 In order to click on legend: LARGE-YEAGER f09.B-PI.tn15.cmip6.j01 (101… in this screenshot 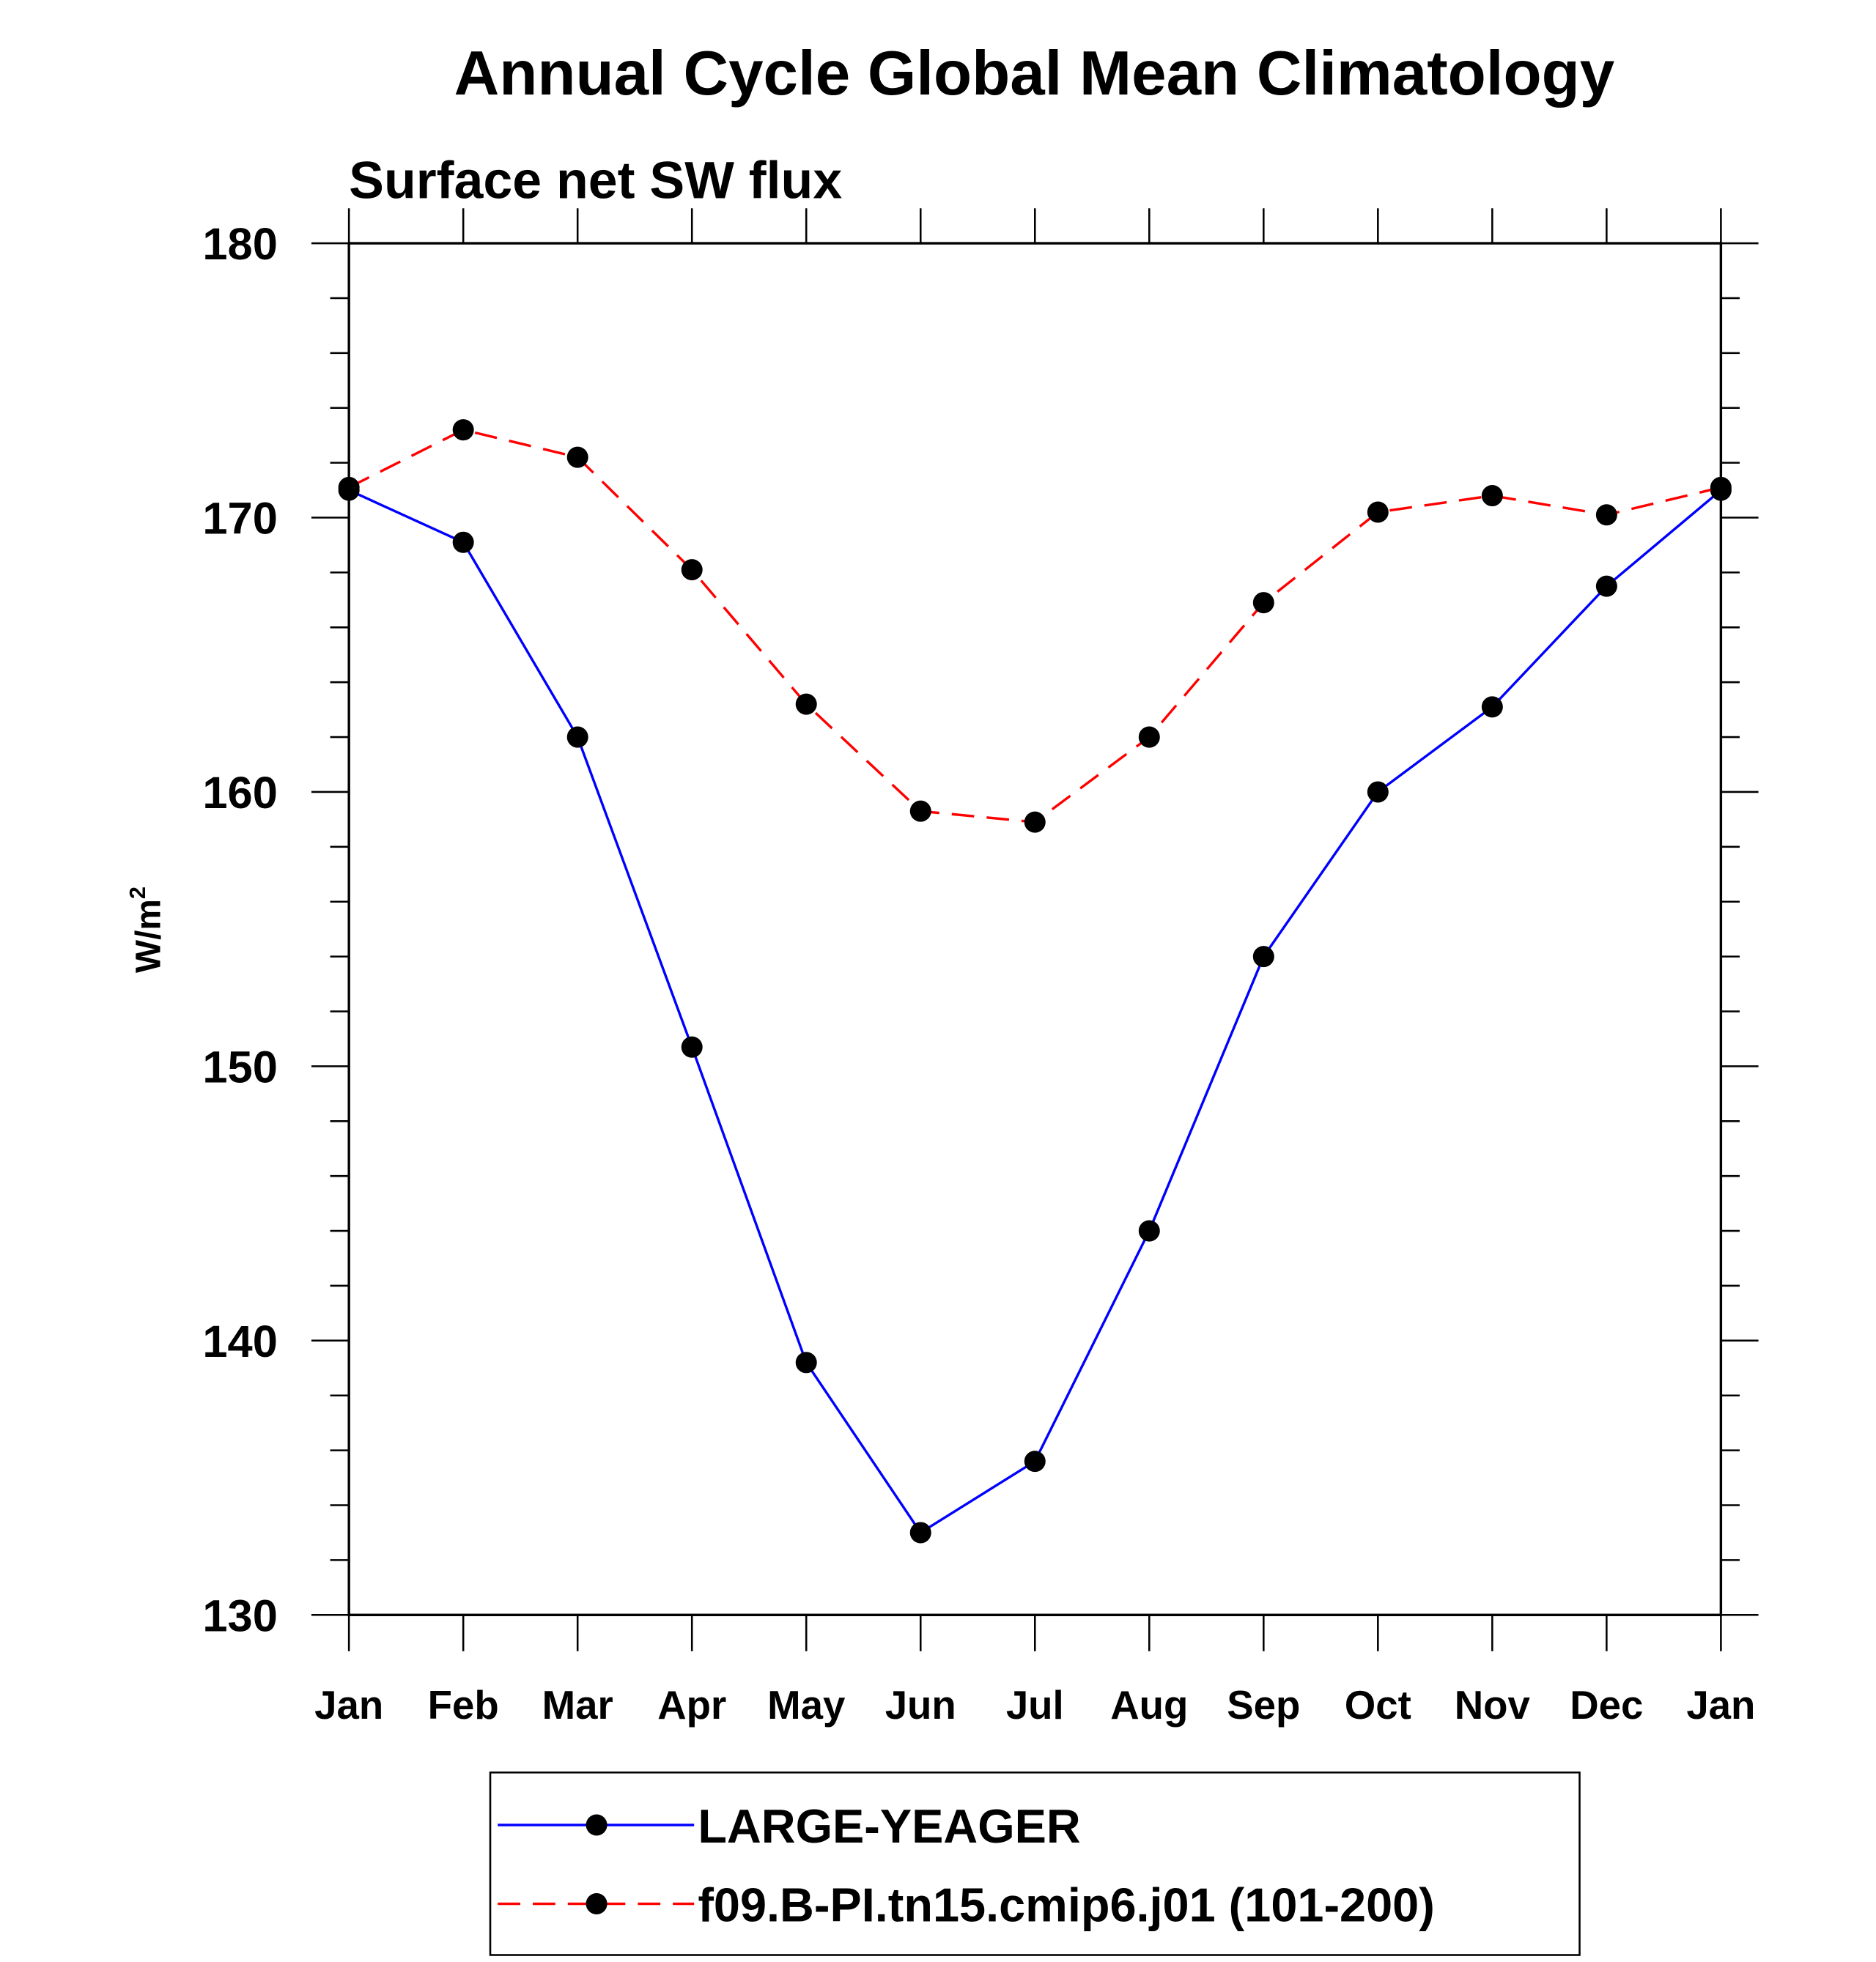, I will do `click(1035, 1864)`.